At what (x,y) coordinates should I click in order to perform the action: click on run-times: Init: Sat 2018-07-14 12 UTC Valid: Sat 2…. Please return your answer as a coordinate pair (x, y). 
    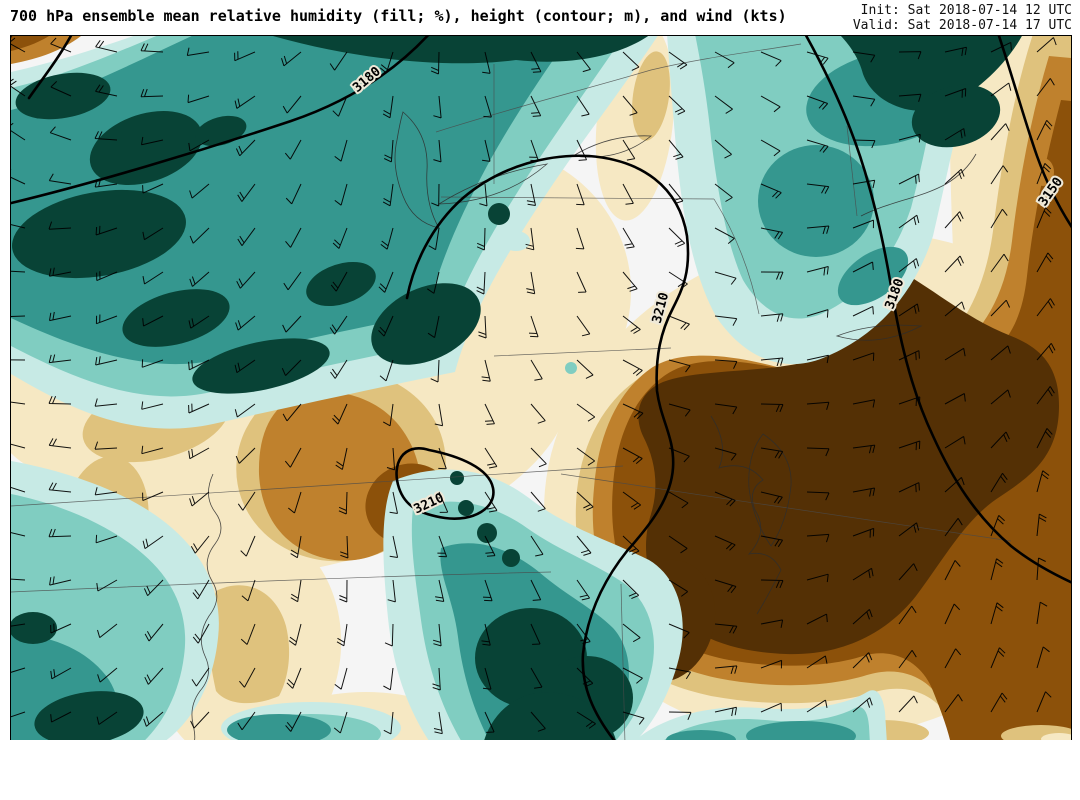
    Looking at the image, I should click on (962, 18).